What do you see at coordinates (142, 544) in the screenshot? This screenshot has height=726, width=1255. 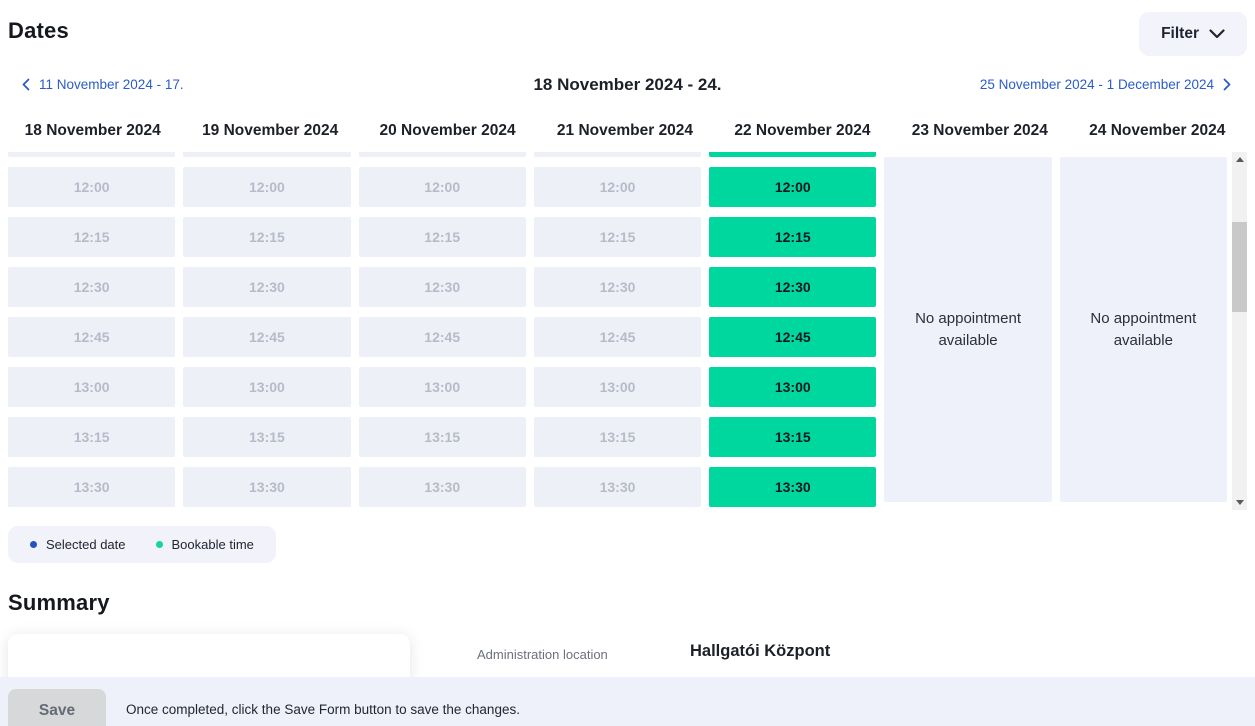 I see `legend: Selected date Bookable time` at bounding box center [142, 544].